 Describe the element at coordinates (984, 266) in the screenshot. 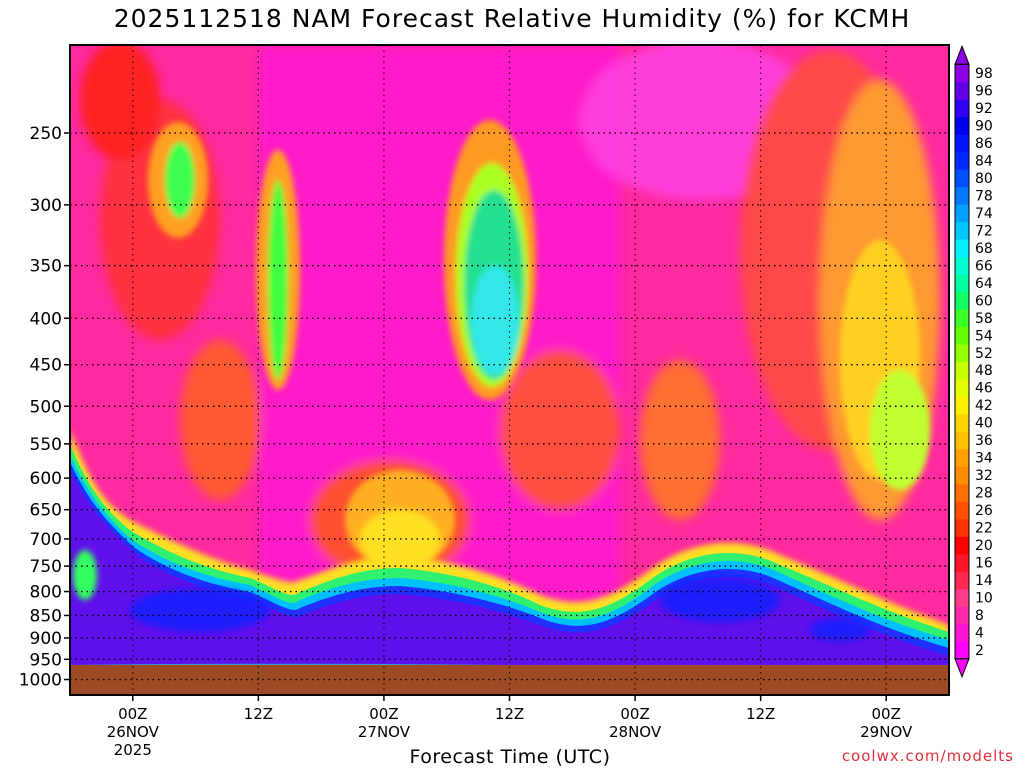

I see `colorbar-level-label: 66` at that location.